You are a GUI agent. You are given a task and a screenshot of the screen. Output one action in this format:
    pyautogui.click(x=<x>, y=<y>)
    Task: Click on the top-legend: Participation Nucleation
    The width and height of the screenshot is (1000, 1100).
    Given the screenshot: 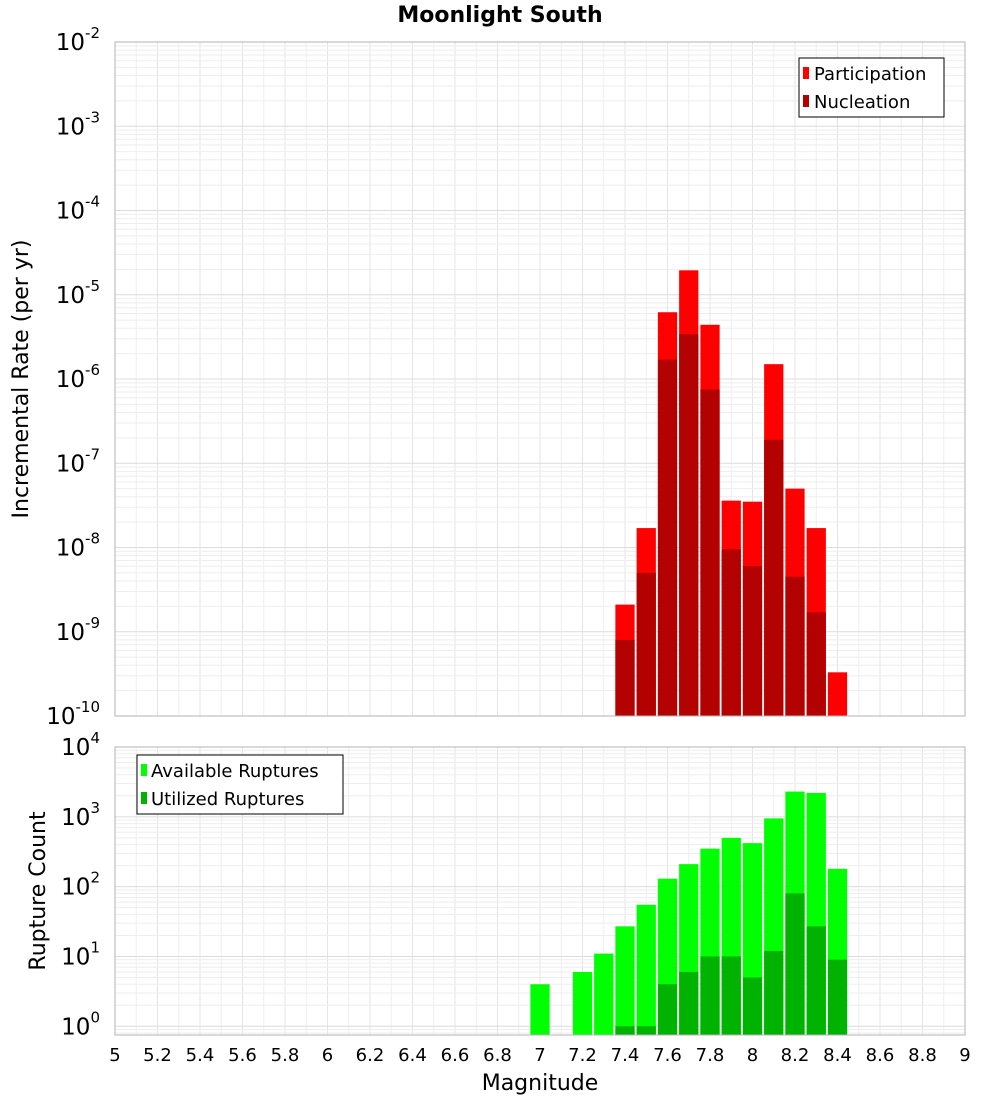 What is the action you would take?
    pyautogui.click(x=871, y=87)
    